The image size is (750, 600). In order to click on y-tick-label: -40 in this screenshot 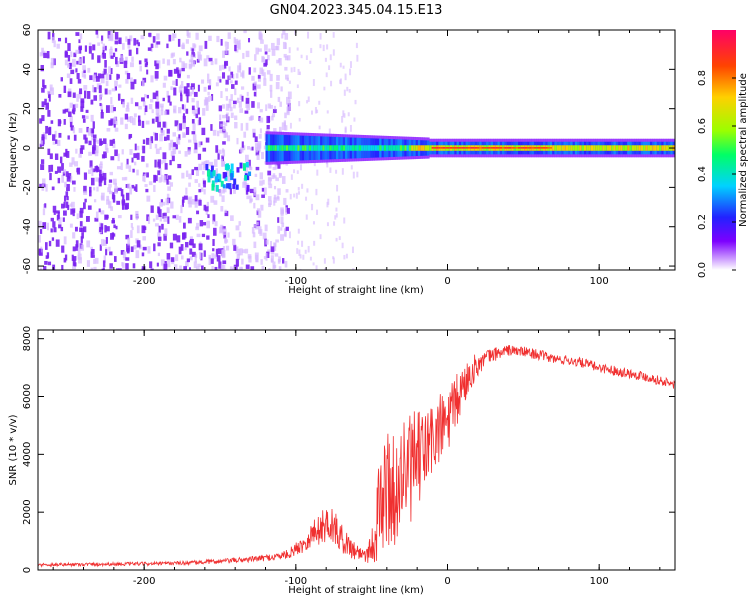, I will do `click(27, 227)`.